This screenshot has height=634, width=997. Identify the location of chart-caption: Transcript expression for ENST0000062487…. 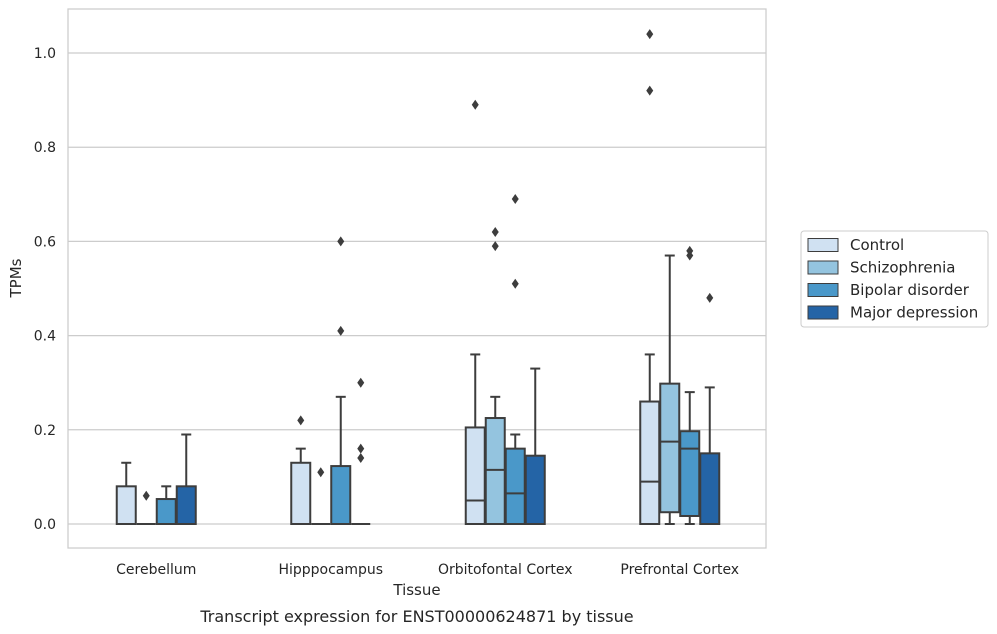
(416, 616).